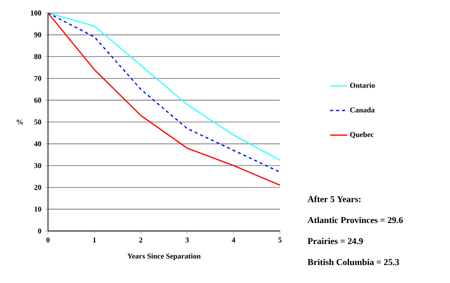  Describe the element at coordinates (334, 199) in the screenshot. I see `text: After 5 Years:` at that location.